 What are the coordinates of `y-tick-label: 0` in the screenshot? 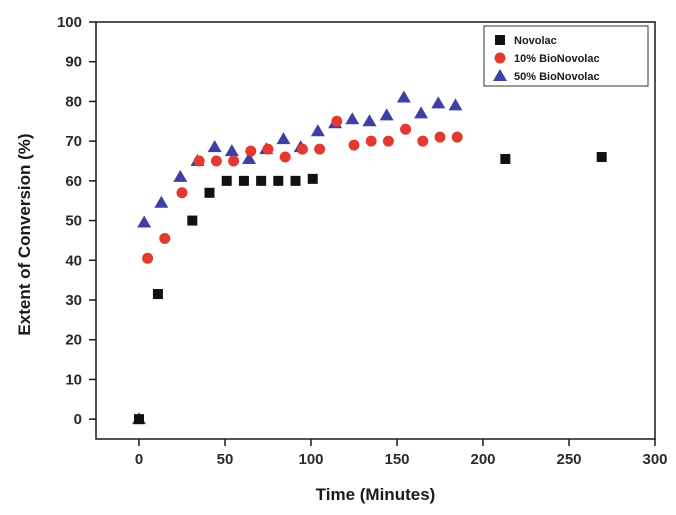 It's located at (78, 419).